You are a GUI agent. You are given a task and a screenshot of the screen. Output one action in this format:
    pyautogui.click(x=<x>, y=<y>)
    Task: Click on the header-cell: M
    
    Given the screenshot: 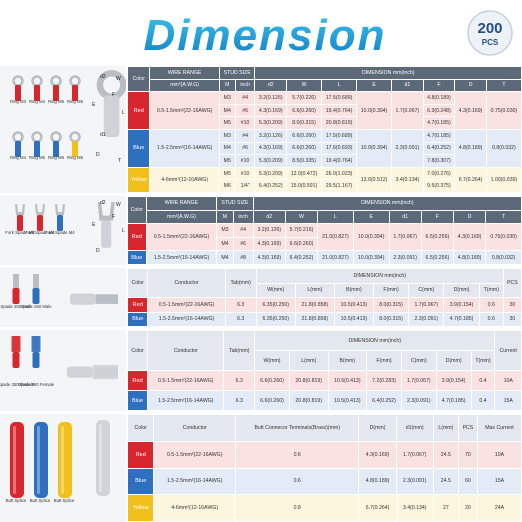 What is the action you would take?
    pyautogui.click(x=227, y=85)
    